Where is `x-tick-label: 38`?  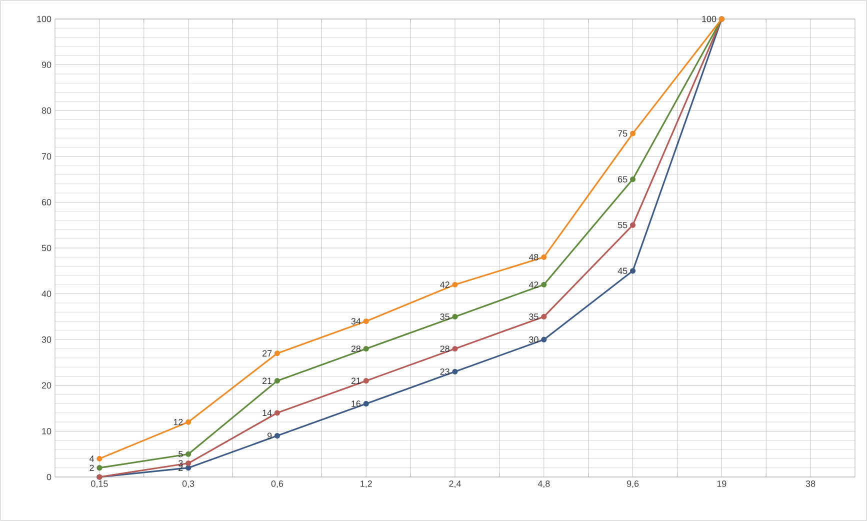 x-tick-label: 38 is located at coordinates (811, 483).